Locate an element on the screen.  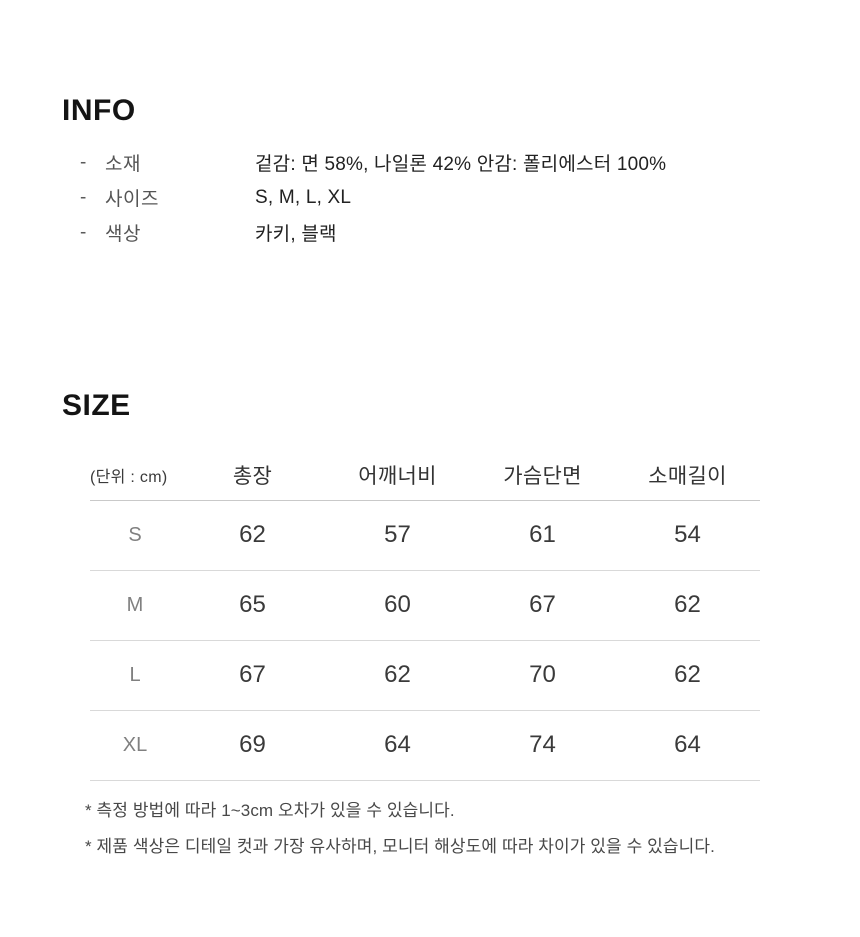
info-label-color: 색상 is located at coordinates (123, 234).